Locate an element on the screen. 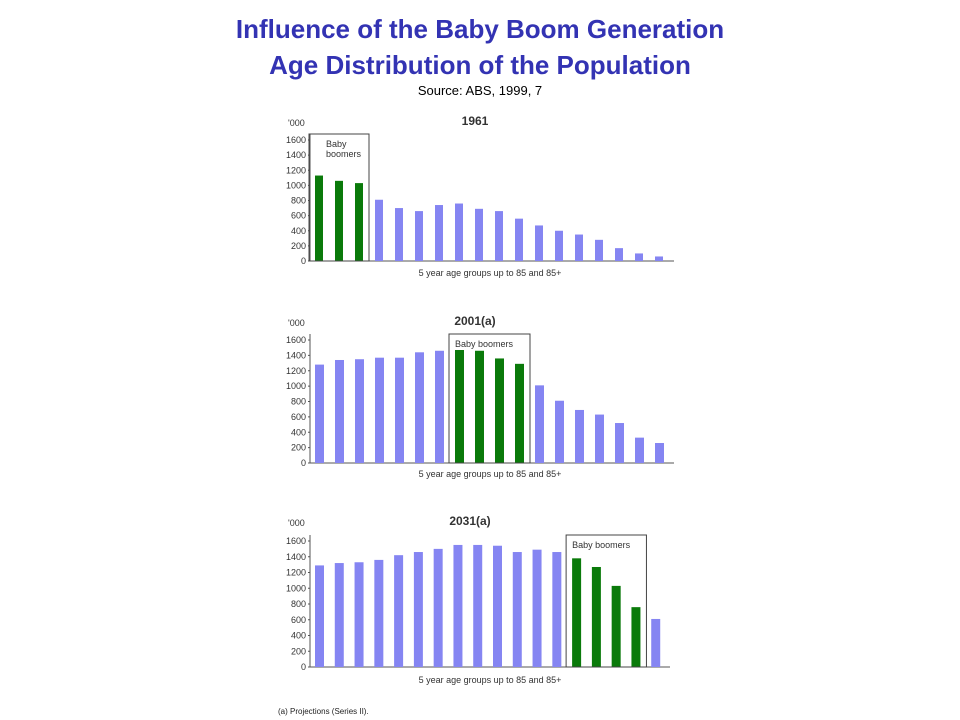 This screenshot has height=720, width=960. chart-title: 2031(a) is located at coordinates (469, 521).